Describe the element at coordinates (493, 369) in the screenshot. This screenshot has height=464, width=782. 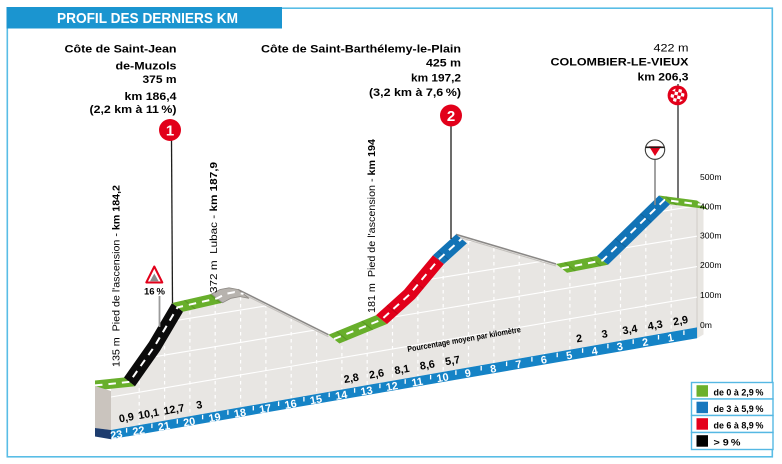
I see `svg-text: 8` at that location.